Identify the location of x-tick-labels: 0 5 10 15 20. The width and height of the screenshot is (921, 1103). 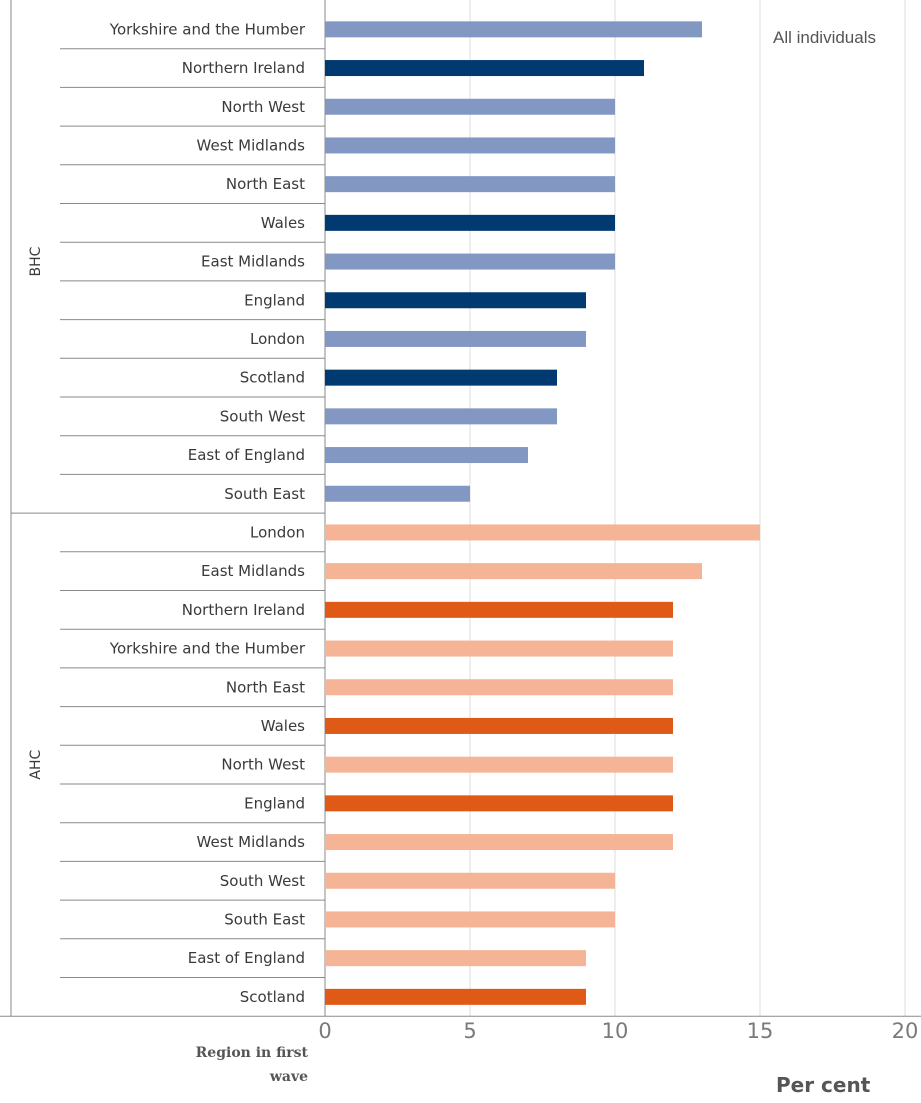
(618, 1031).